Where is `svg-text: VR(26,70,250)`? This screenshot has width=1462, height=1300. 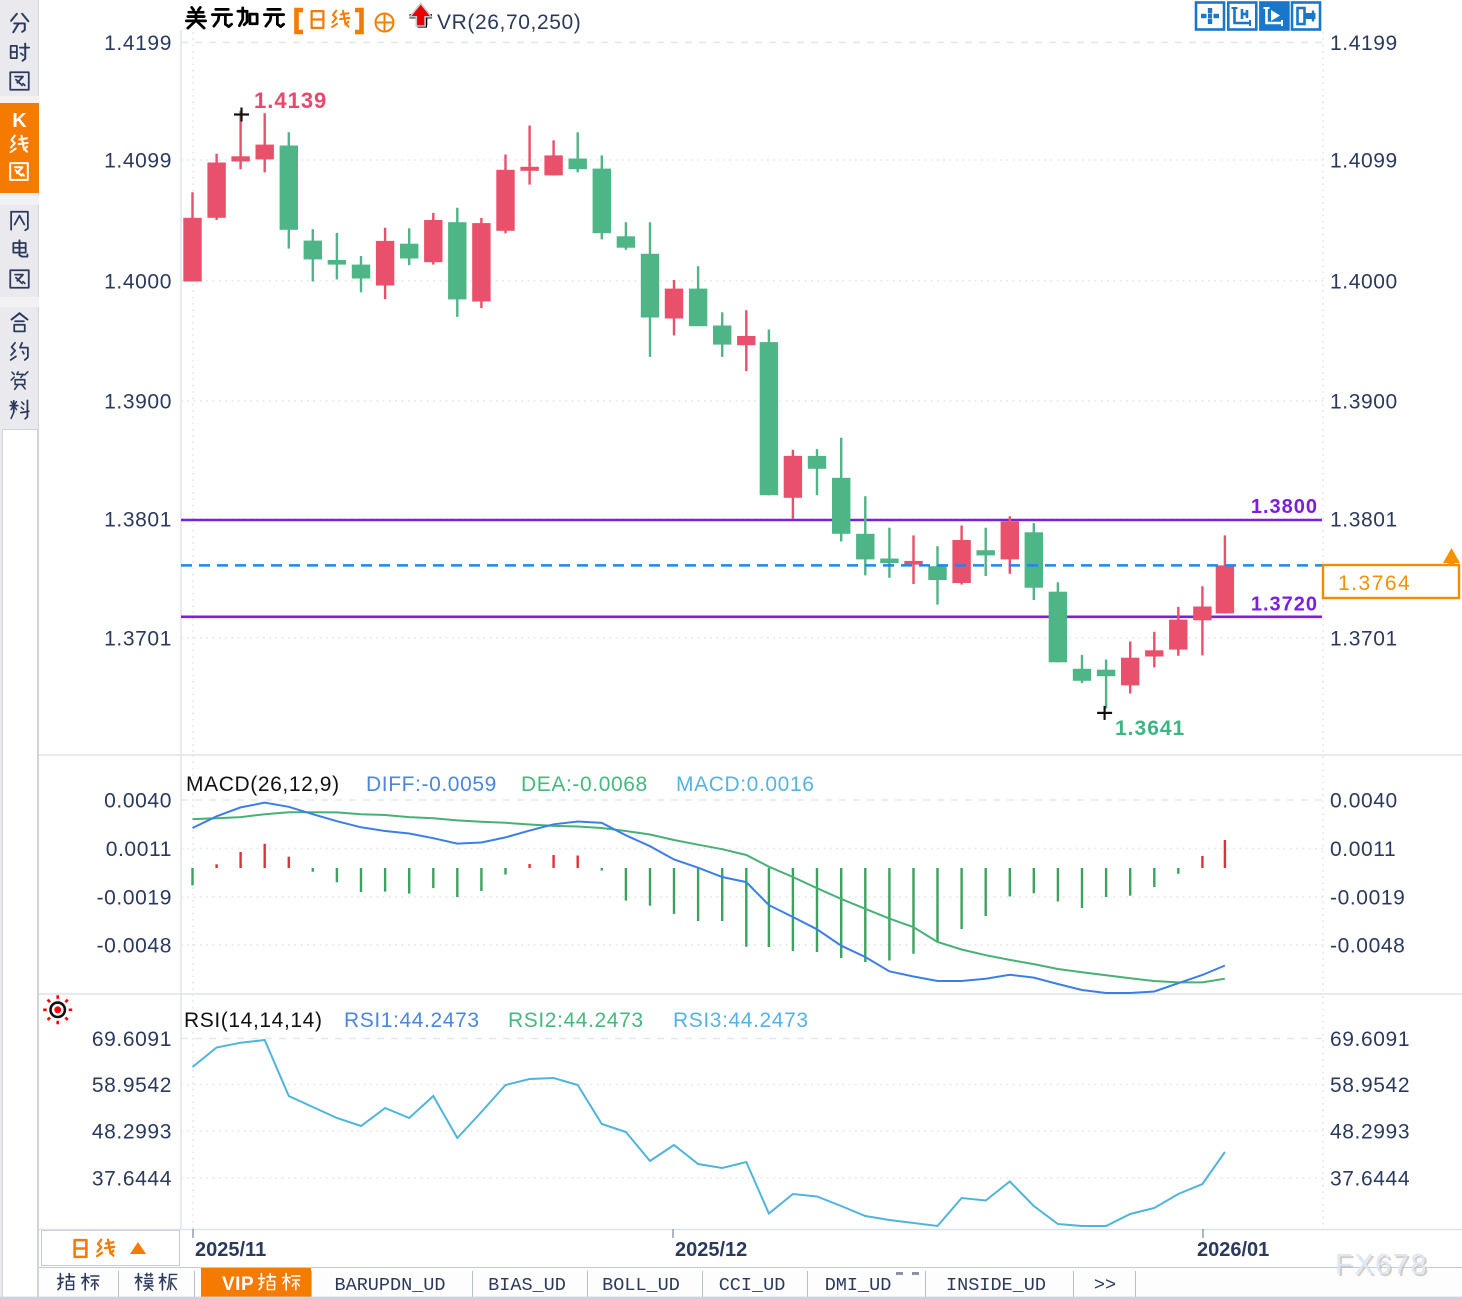
svg-text: VR(26,70,250) is located at coordinates (509, 22).